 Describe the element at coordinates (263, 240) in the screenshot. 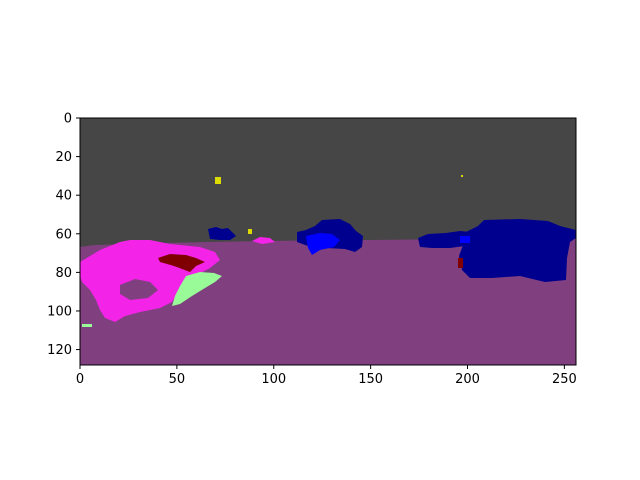

I see `pink-object-top-right` at that location.